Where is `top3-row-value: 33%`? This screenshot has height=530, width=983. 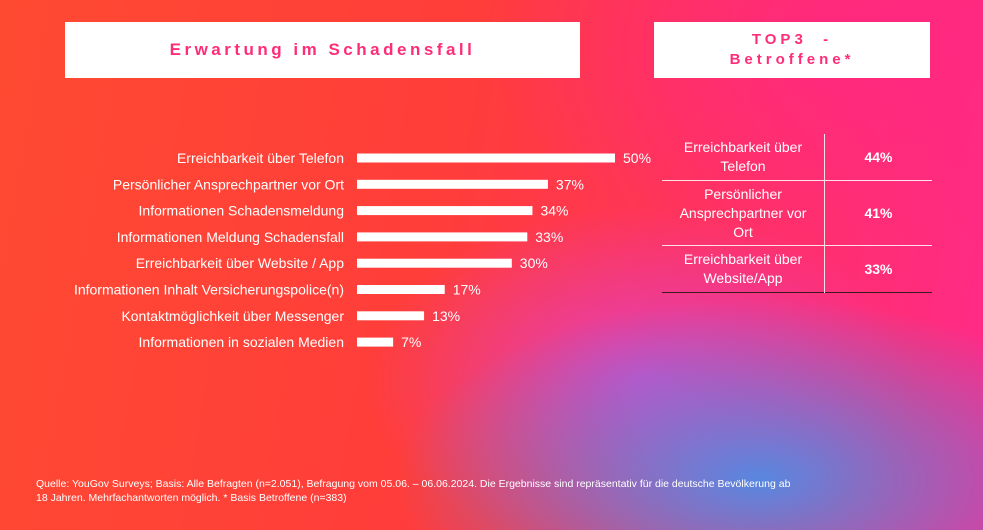
top3-row-value: 33% is located at coordinates (878, 269).